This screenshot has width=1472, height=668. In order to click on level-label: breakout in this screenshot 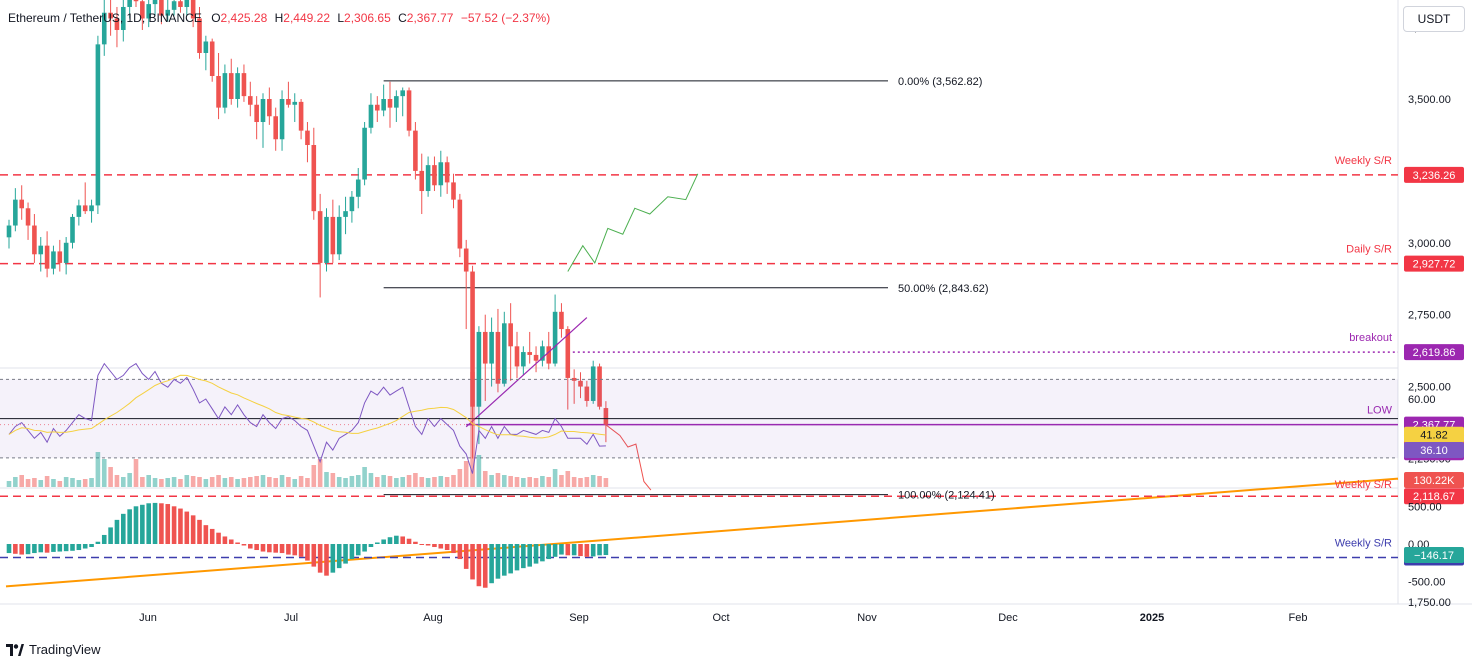, I will do `click(1370, 338)`.